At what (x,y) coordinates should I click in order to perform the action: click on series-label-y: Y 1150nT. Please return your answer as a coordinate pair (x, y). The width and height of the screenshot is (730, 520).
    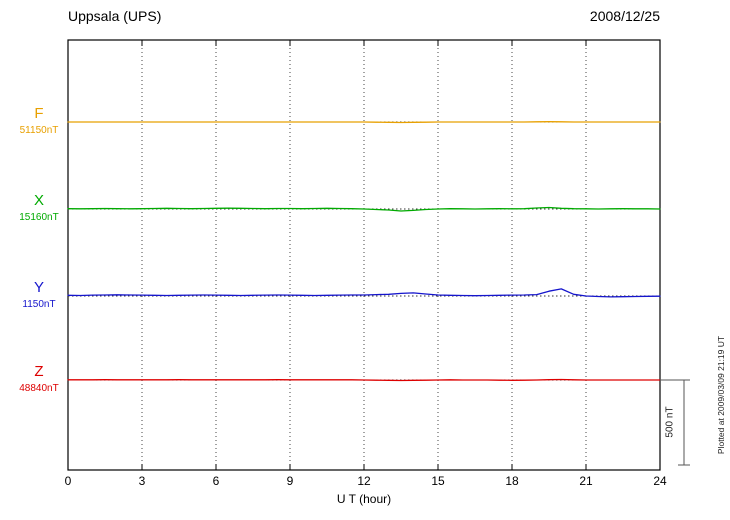
    Looking at the image, I should click on (39, 295).